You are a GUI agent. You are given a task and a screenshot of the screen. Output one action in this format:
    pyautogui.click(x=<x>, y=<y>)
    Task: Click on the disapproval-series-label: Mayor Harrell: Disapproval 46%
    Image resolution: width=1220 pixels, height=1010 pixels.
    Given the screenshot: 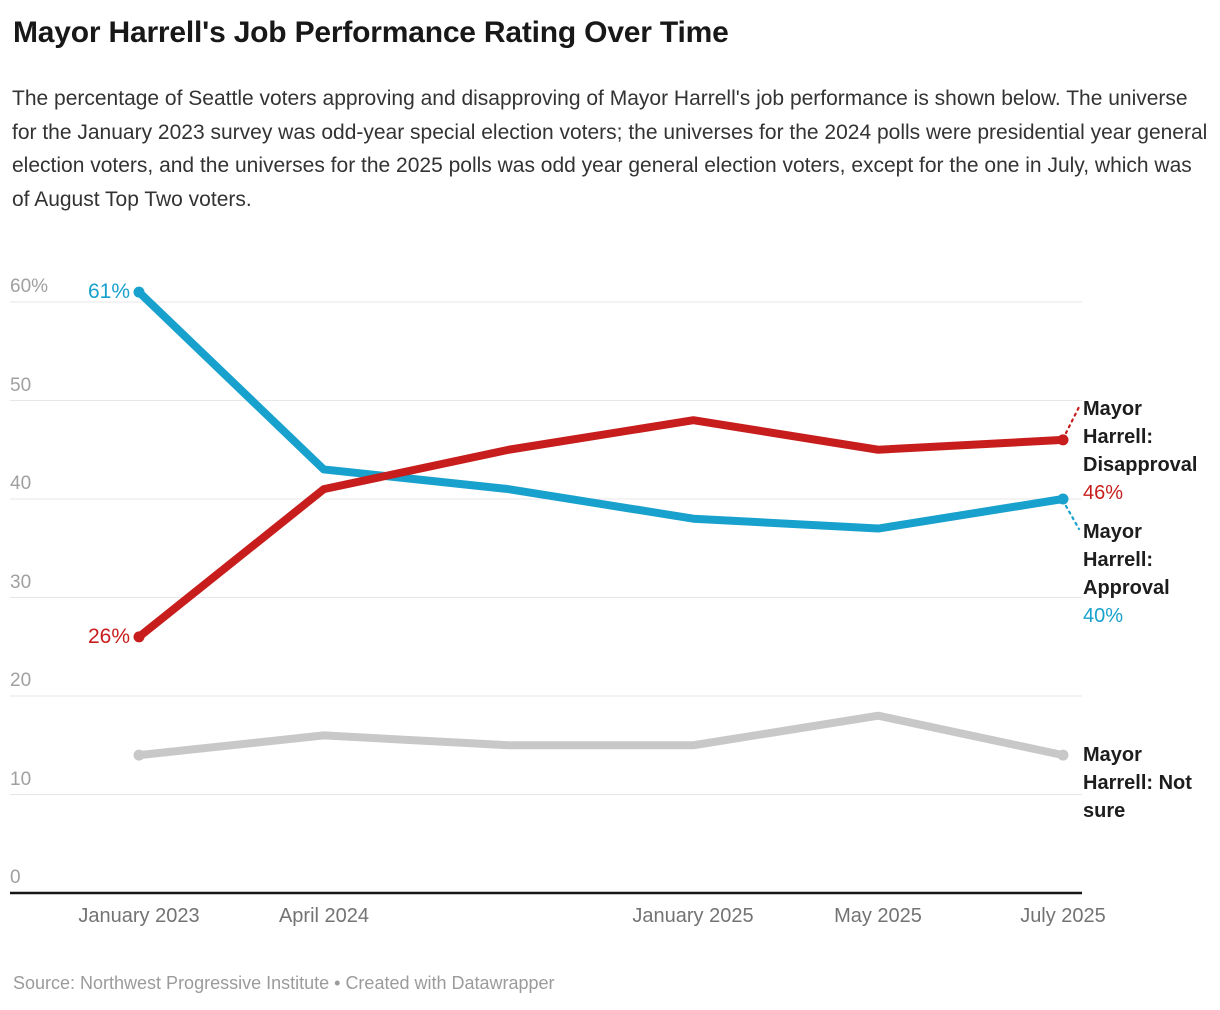 What is the action you would take?
    pyautogui.click(x=1149, y=451)
    